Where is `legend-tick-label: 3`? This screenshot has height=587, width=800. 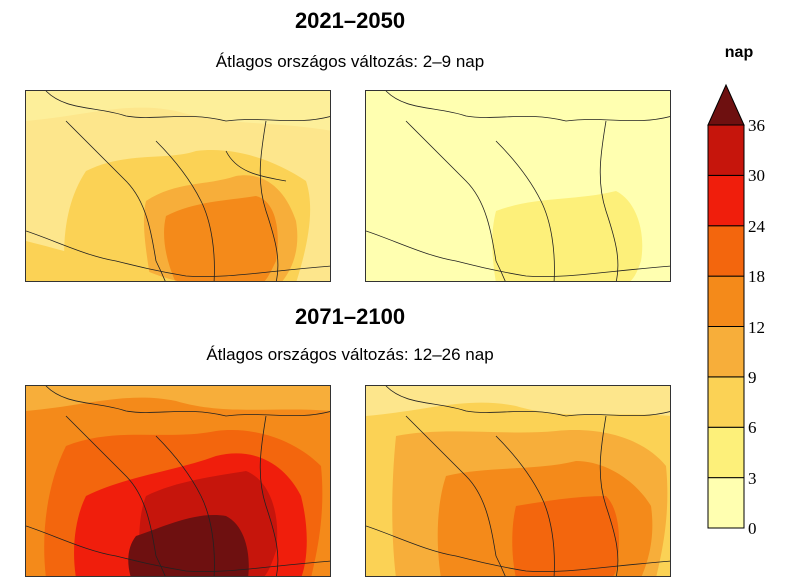
legend-tick-label: 3 is located at coordinates (752, 478).